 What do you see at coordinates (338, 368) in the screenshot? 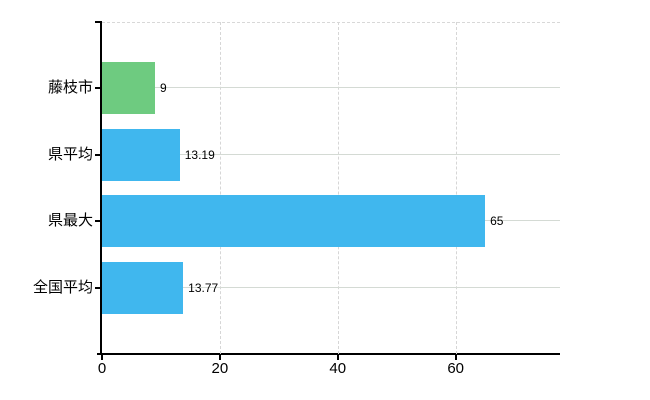
I see `x-tick-label: 40` at bounding box center [338, 368].